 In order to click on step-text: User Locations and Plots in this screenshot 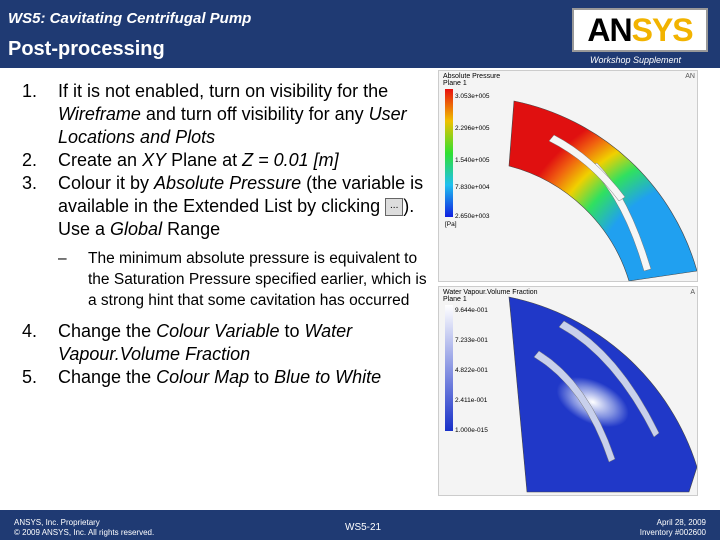, I will do `click(232, 125)`.